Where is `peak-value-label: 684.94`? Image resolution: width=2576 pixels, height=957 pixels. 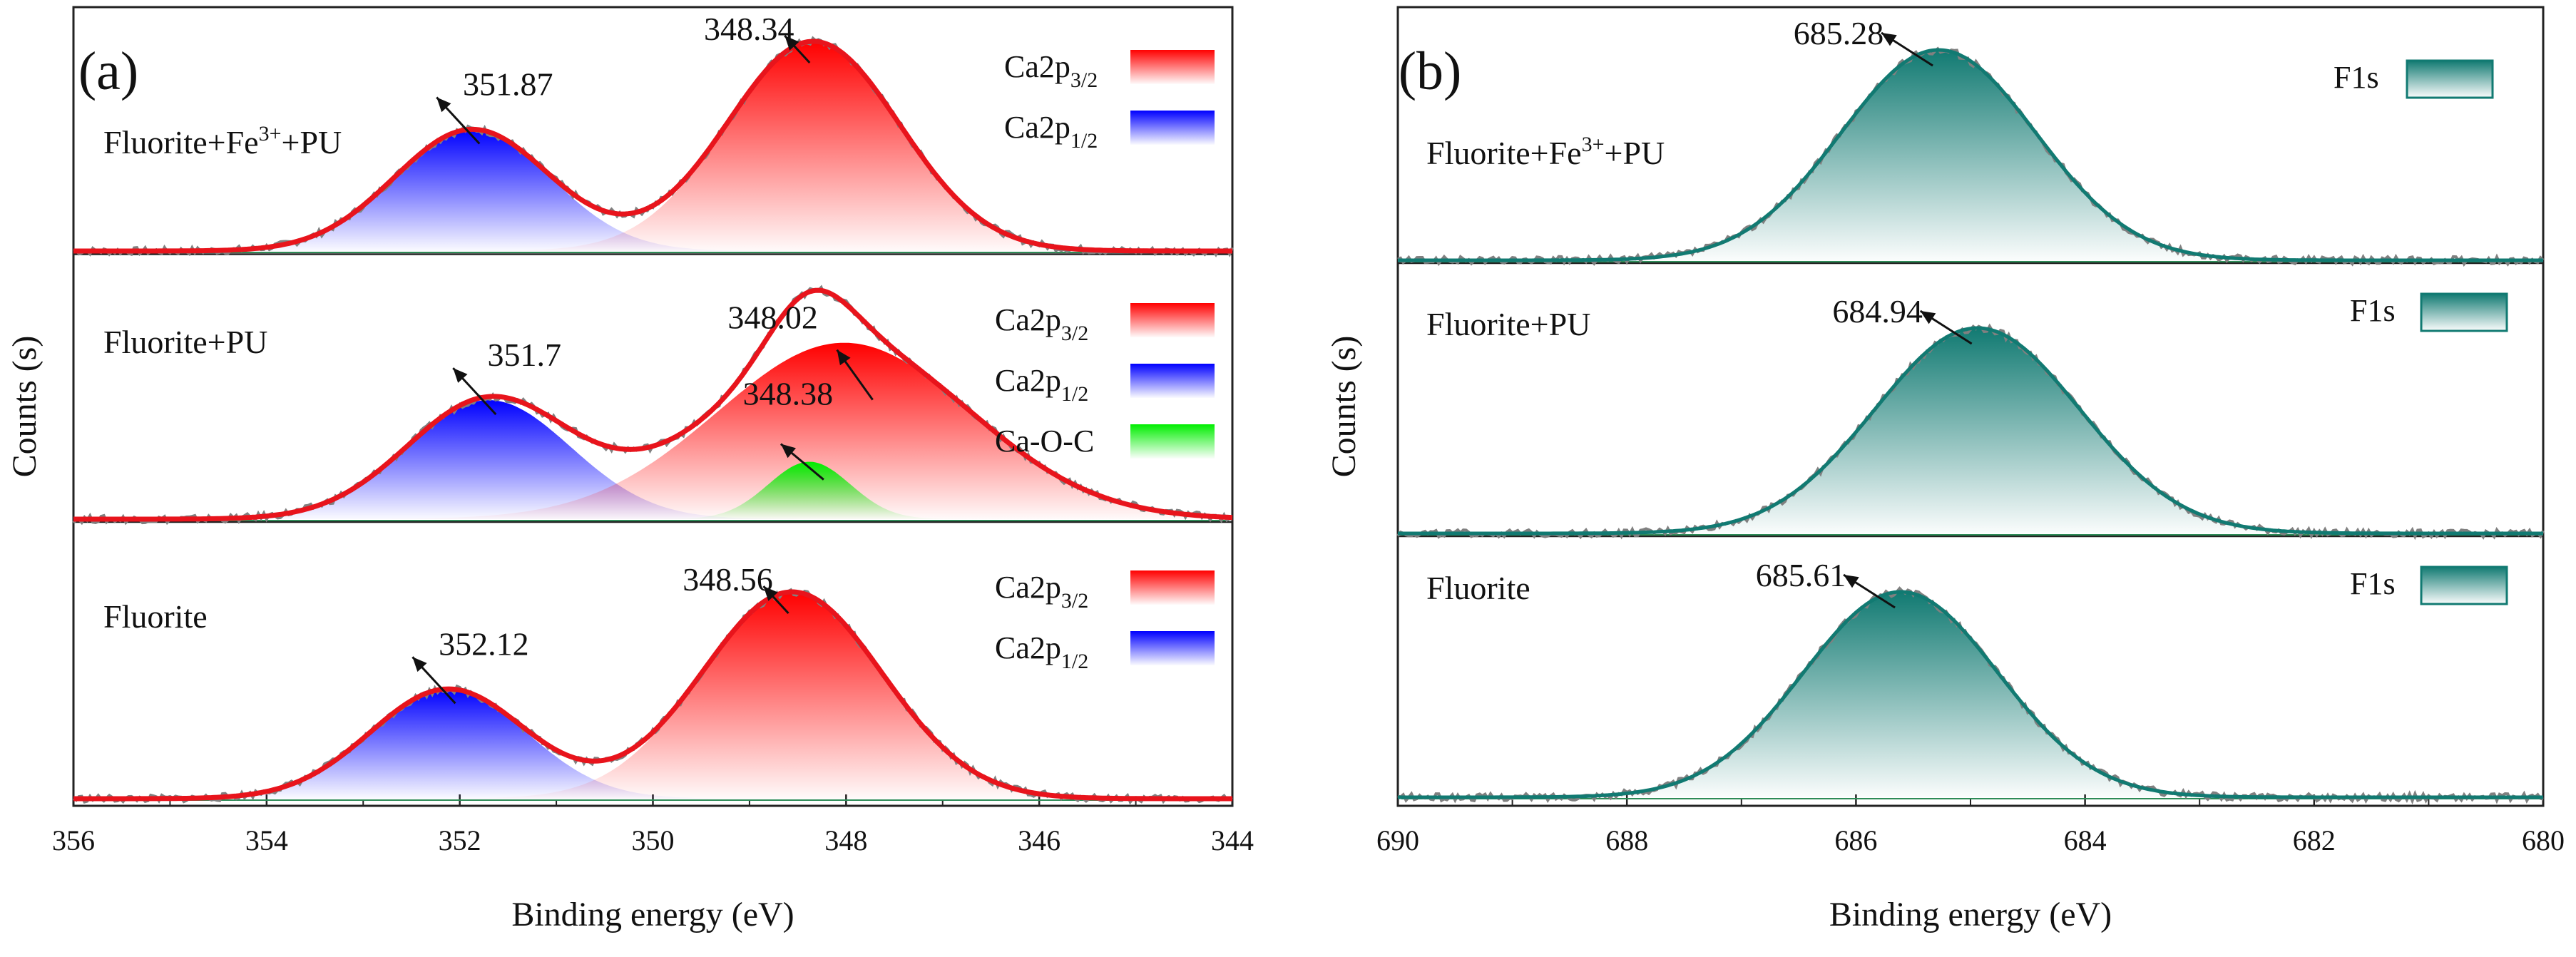 peak-value-label: 684.94 is located at coordinates (1878, 311).